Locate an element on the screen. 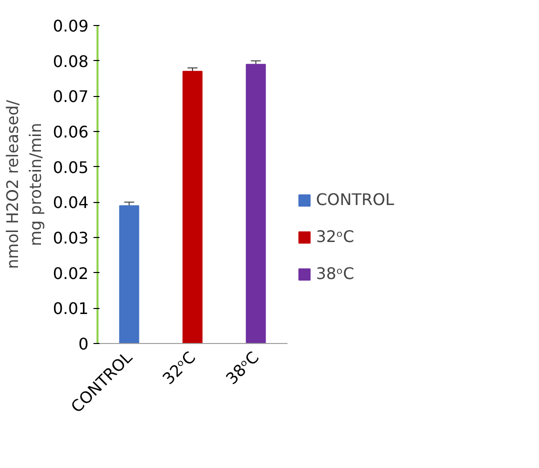  y-tick-label: 0.05 is located at coordinates (70, 167).